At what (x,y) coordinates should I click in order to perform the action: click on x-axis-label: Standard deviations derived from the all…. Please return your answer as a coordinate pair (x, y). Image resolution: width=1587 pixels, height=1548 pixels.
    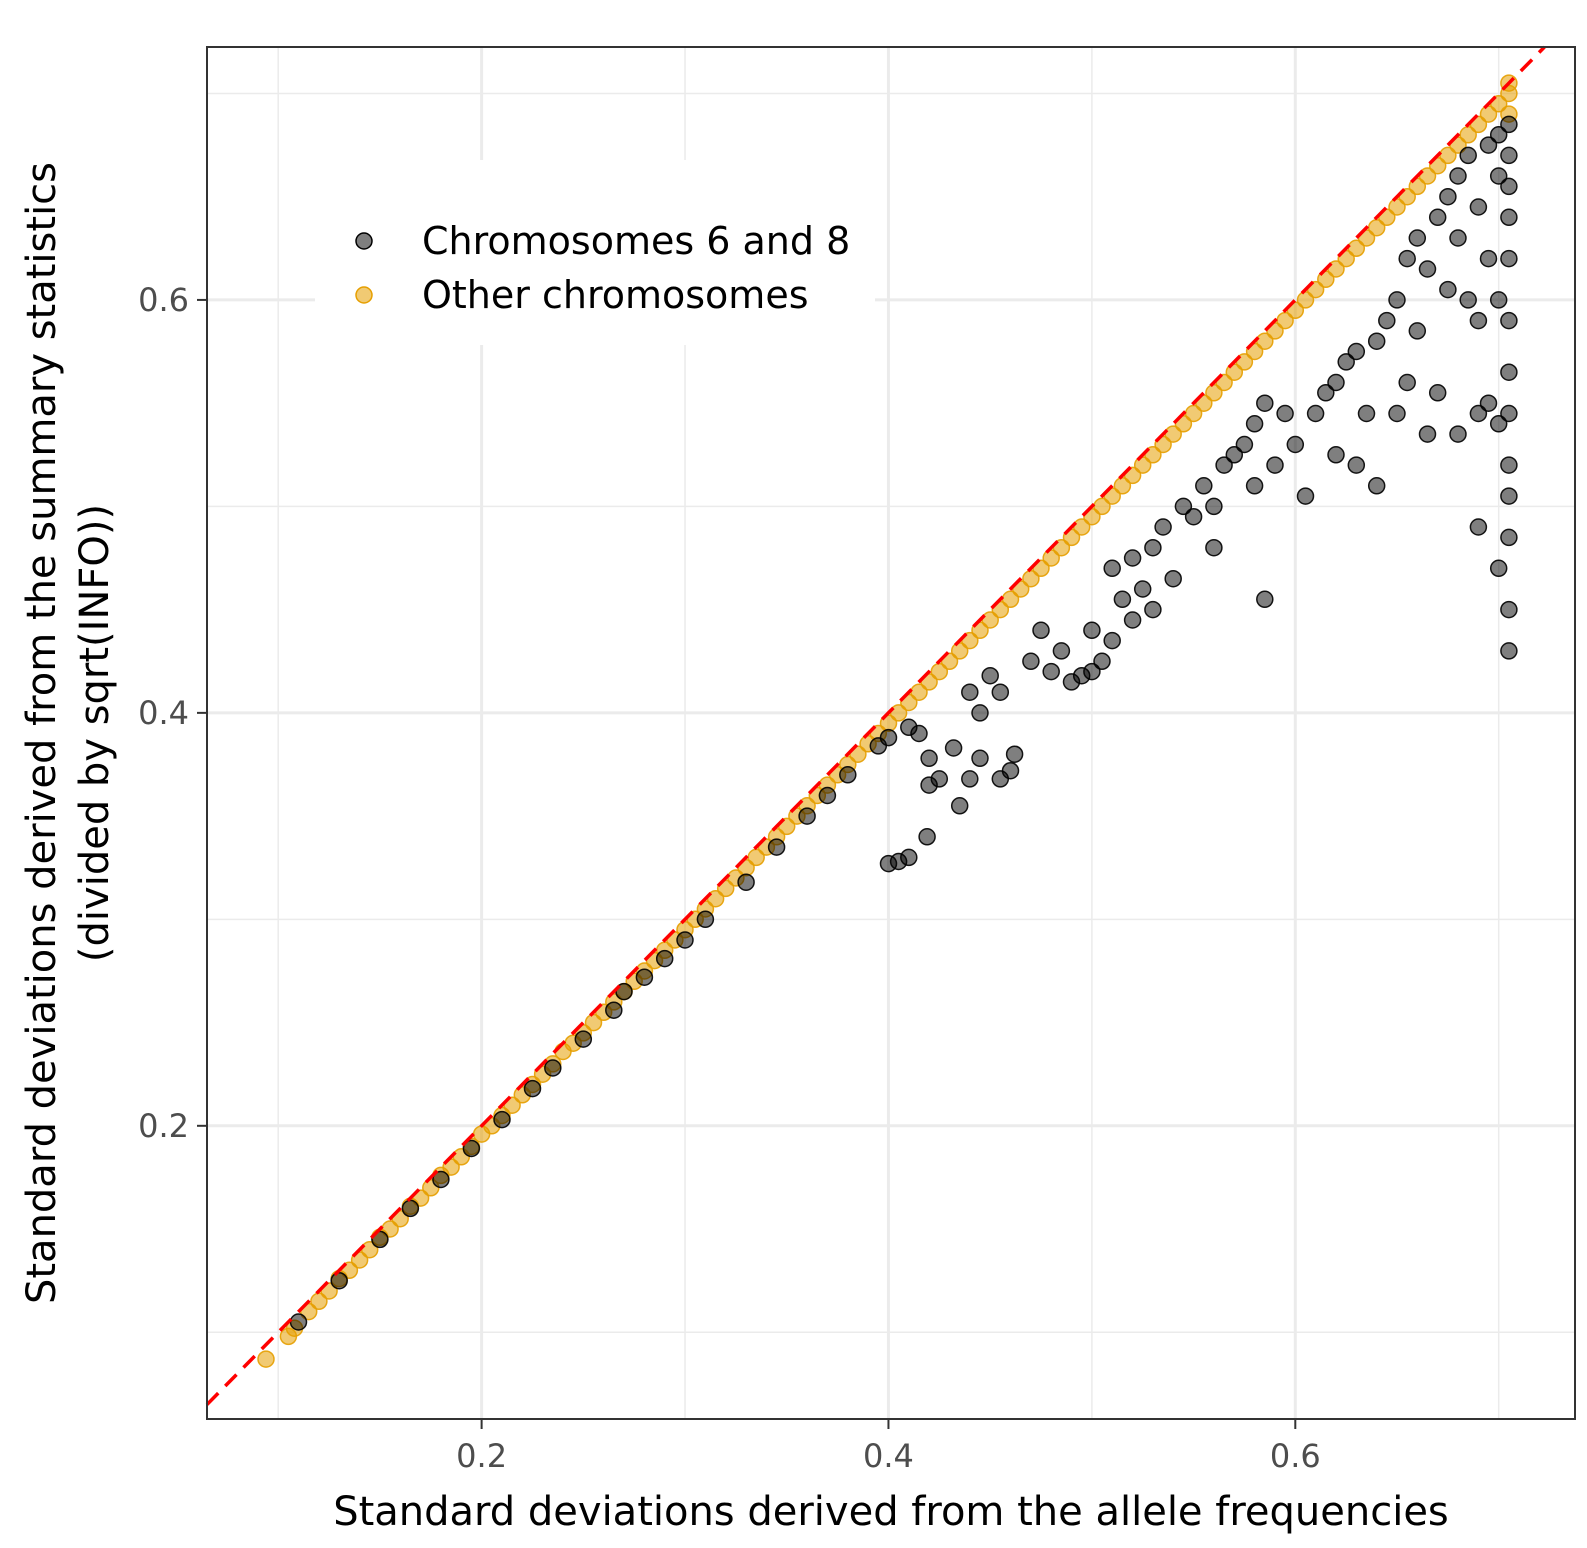
    Looking at the image, I should click on (891, 1512).